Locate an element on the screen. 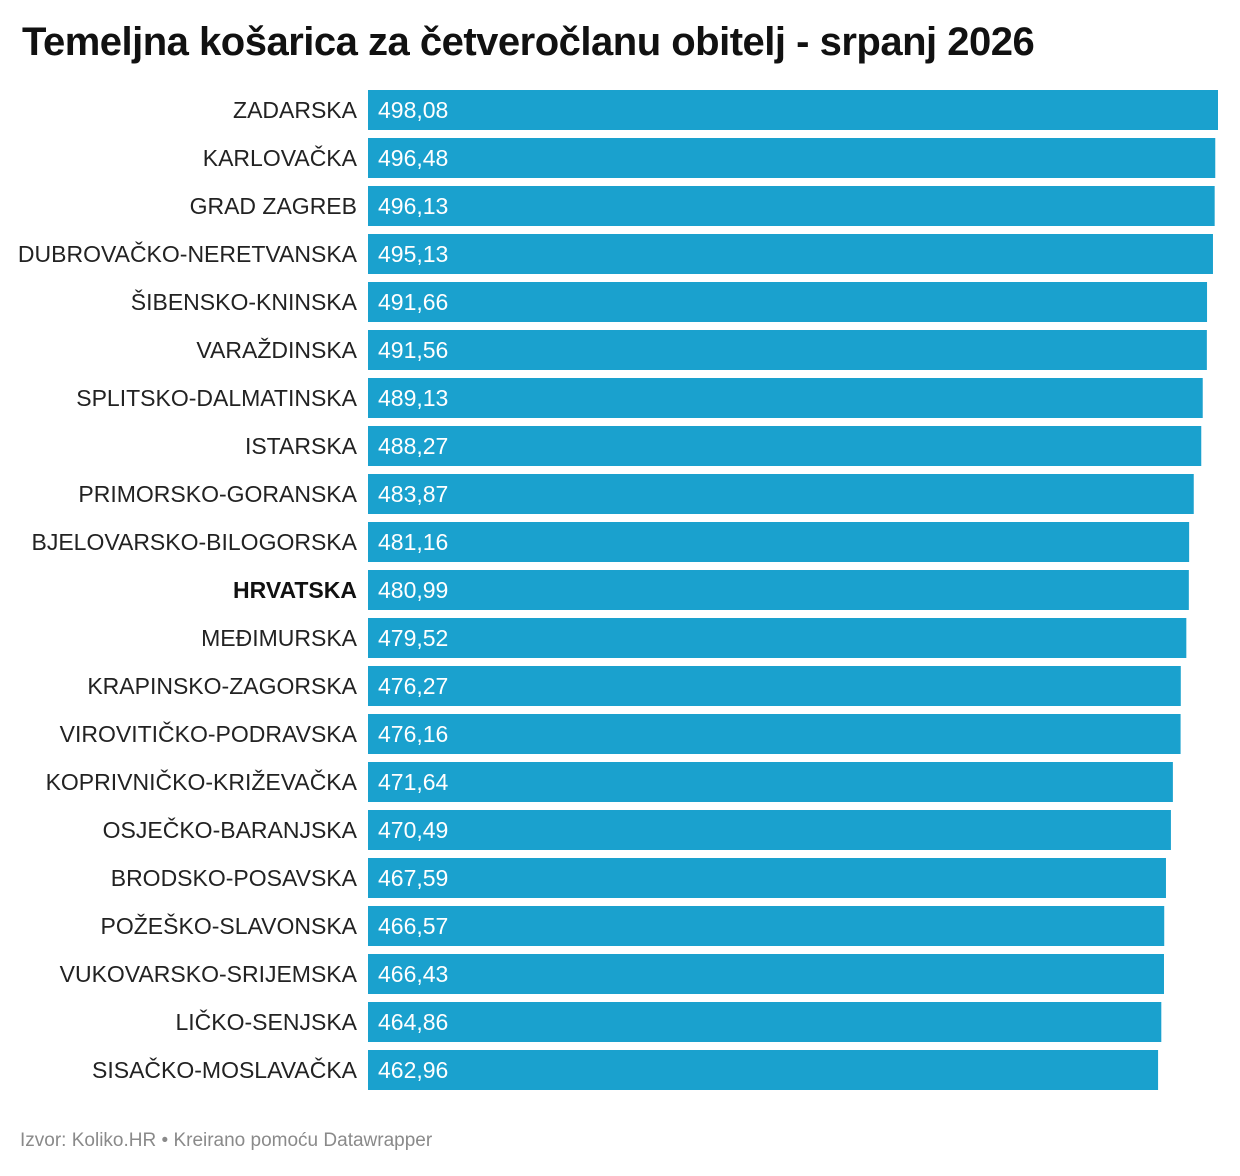 The width and height of the screenshot is (1240, 1176). category-label: SPLITSKO-DALMATINSKA is located at coordinates (216, 398).